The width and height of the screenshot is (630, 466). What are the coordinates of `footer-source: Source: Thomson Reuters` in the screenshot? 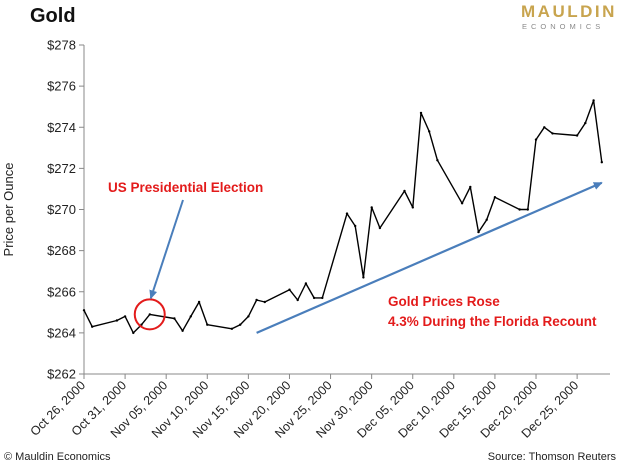 It's located at (551, 457).